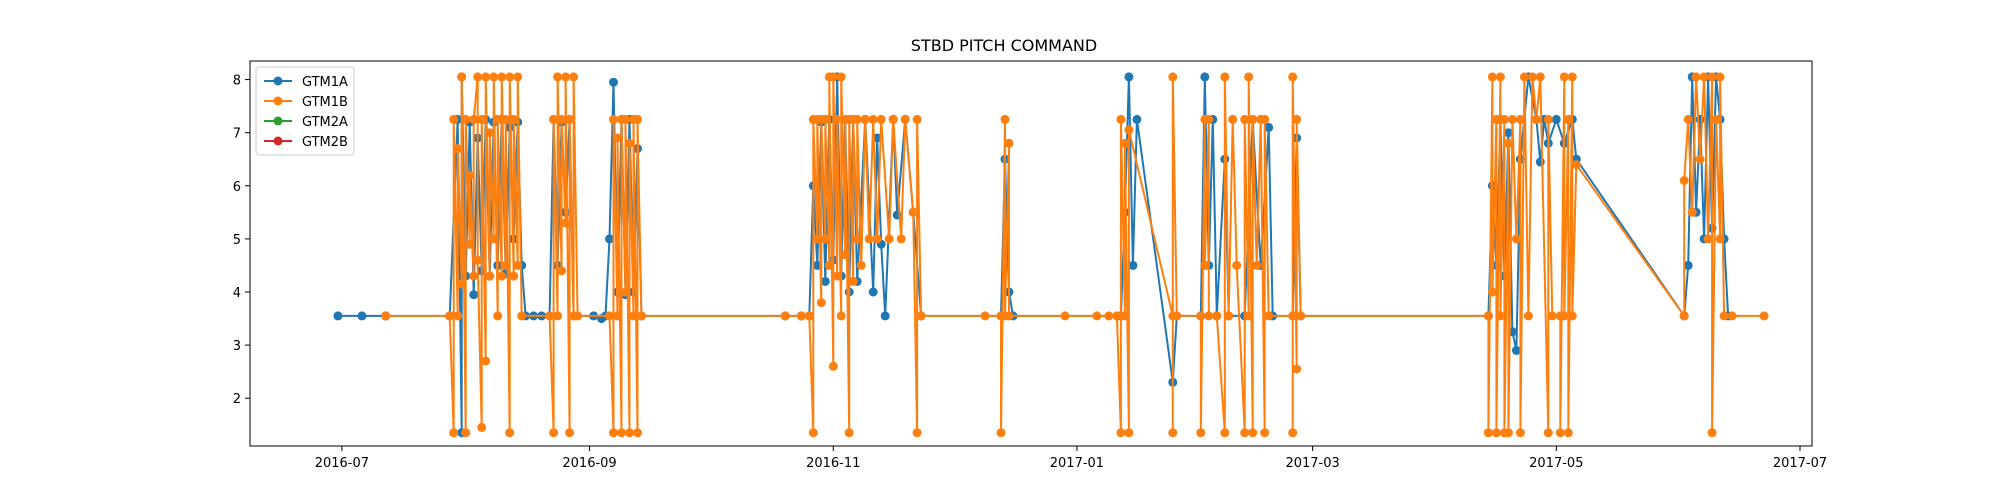 Image resolution: width=2000 pixels, height=504 pixels. What do you see at coordinates (237, 134) in the screenshot?
I see `y-tick-label: 7` at bounding box center [237, 134].